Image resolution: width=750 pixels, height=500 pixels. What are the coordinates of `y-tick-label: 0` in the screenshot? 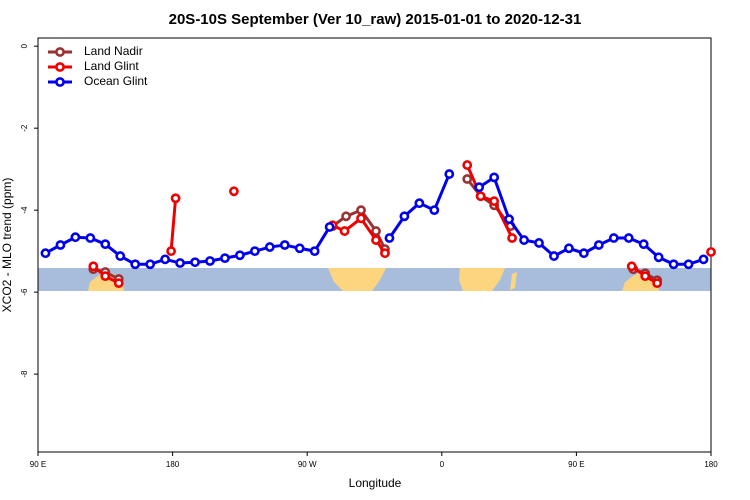 It's located at (24, 45).